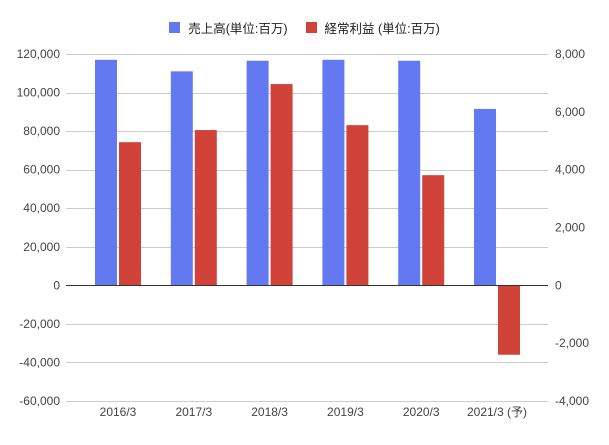 The image size is (609, 445). Describe the element at coordinates (41, 247) in the screenshot. I see `left-tick-label: 20,000` at that location.